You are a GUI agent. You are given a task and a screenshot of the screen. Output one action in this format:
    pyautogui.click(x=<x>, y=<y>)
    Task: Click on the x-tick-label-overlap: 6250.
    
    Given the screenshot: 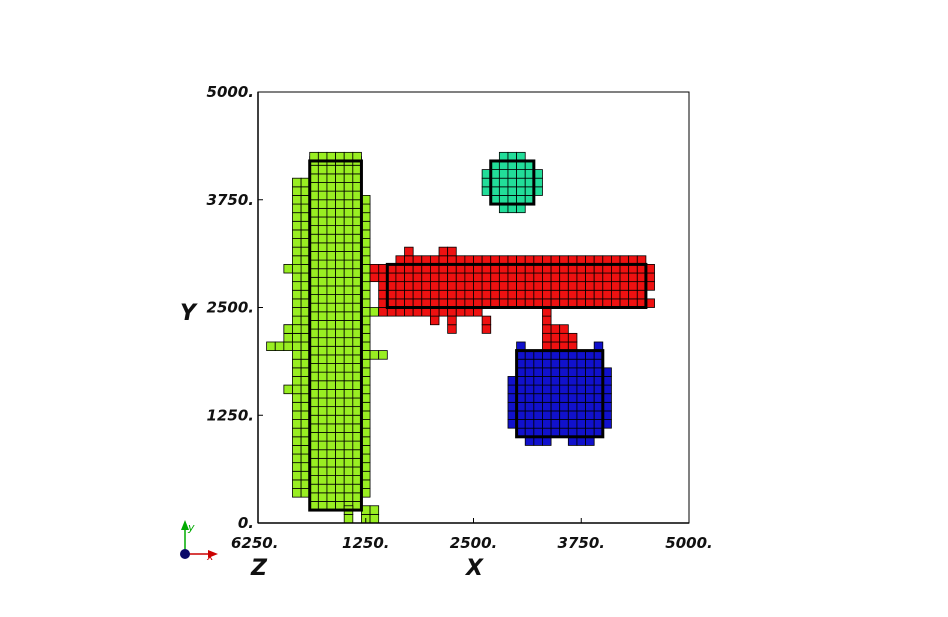 What is the action you would take?
    pyautogui.click(x=254, y=543)
    